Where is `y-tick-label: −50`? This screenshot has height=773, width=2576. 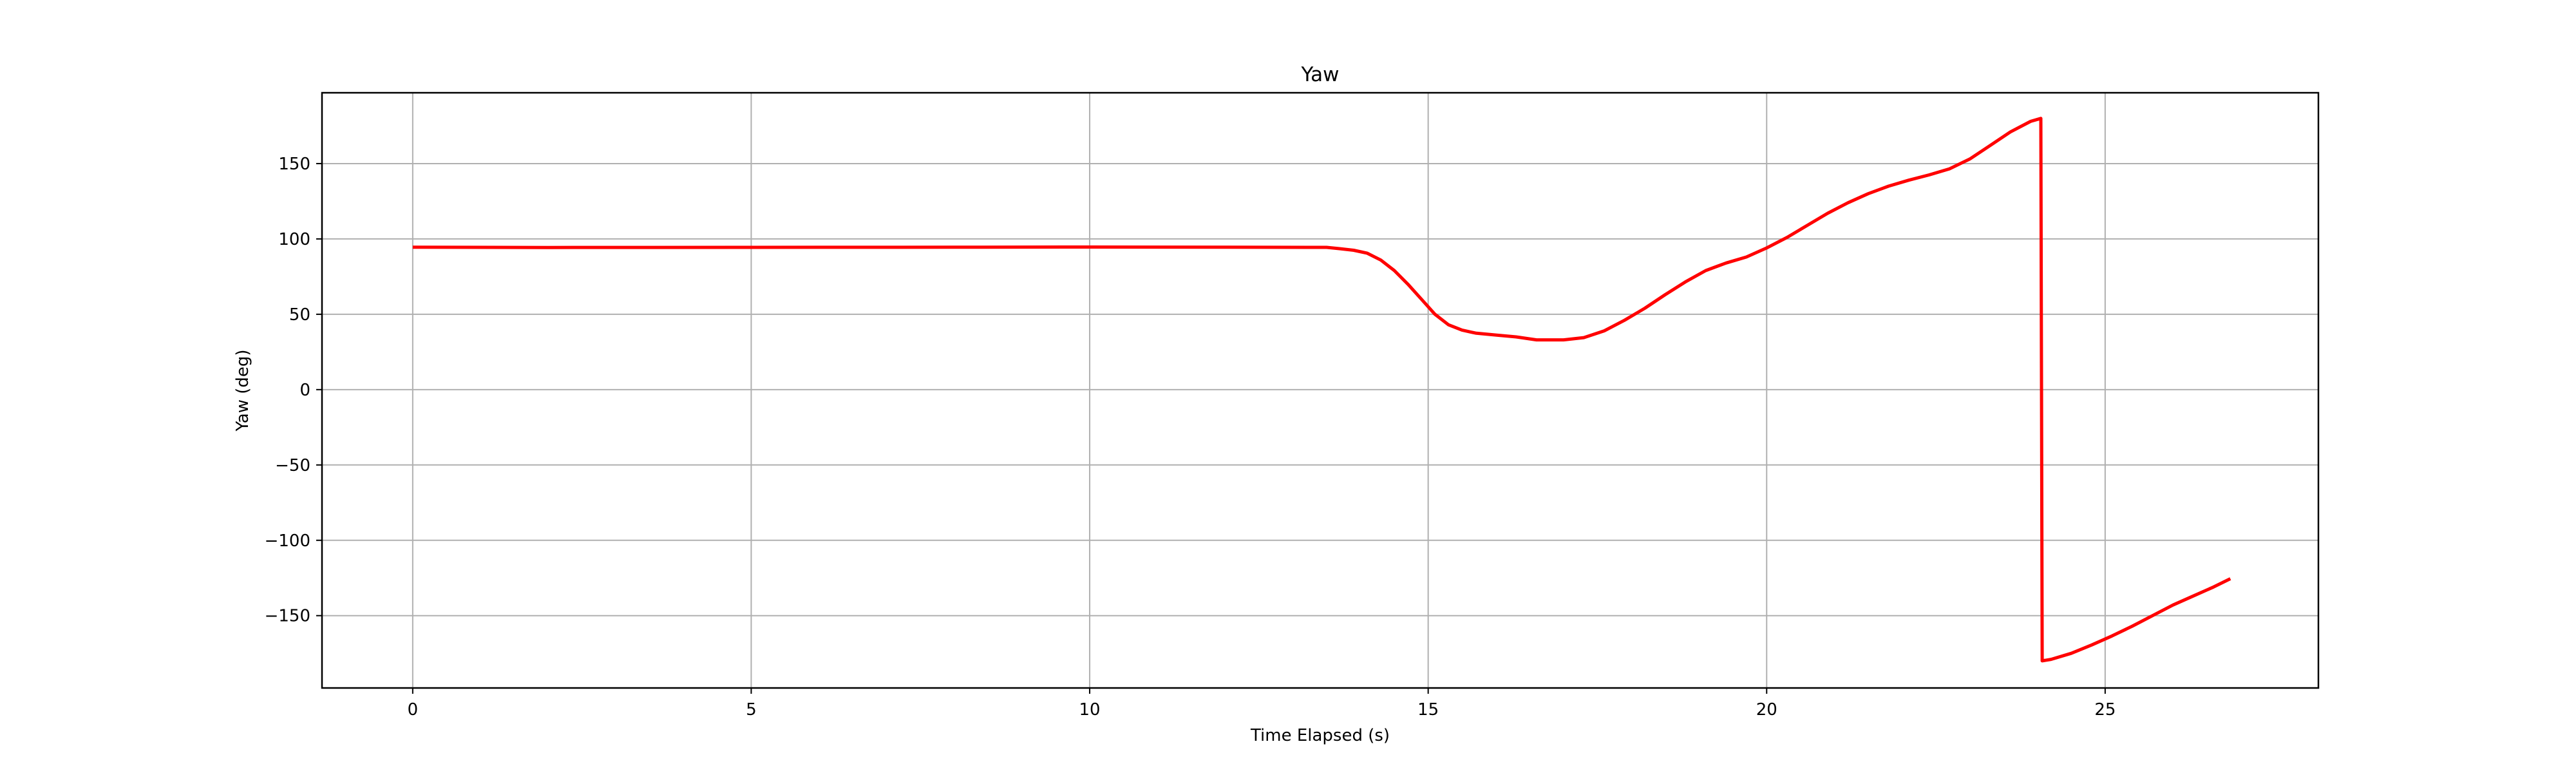
y-tick-label: −50 is located at coordinates (293, 466).